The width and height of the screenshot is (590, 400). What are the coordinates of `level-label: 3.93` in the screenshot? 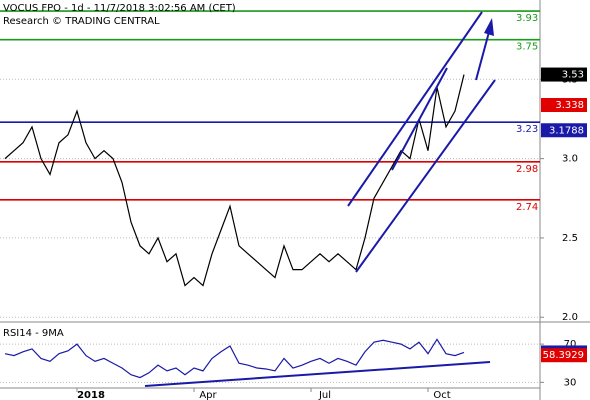 It's located at (527, 18).